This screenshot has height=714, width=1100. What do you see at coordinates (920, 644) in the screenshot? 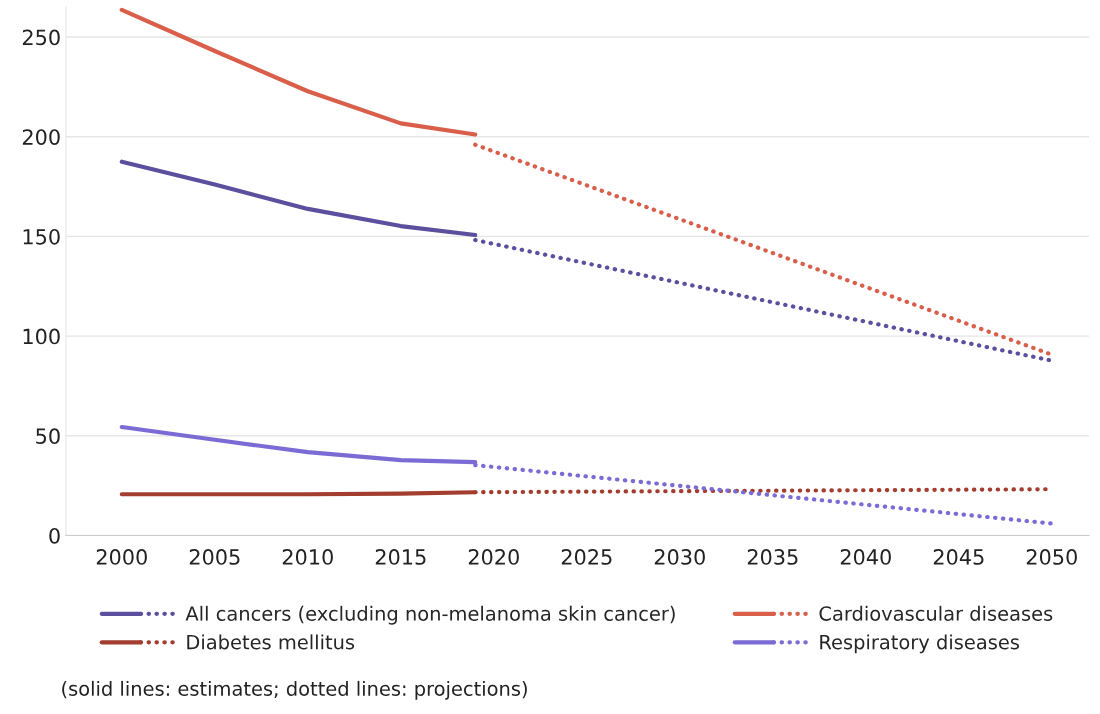
I see `legend-label: Respiratory diseases` at bounding box center [920, 644].